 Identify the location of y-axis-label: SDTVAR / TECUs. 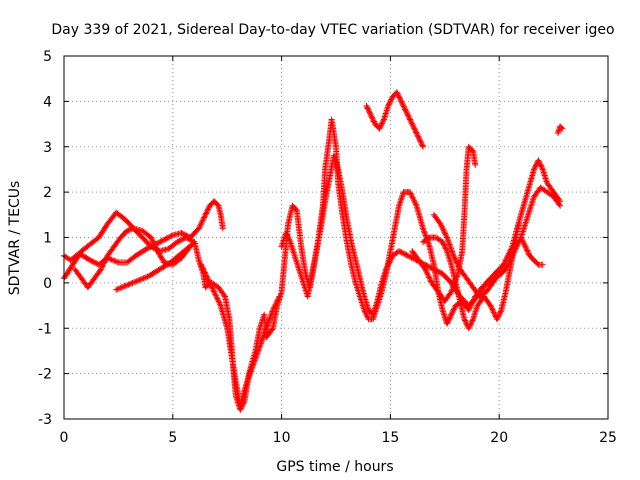
(15, 238).